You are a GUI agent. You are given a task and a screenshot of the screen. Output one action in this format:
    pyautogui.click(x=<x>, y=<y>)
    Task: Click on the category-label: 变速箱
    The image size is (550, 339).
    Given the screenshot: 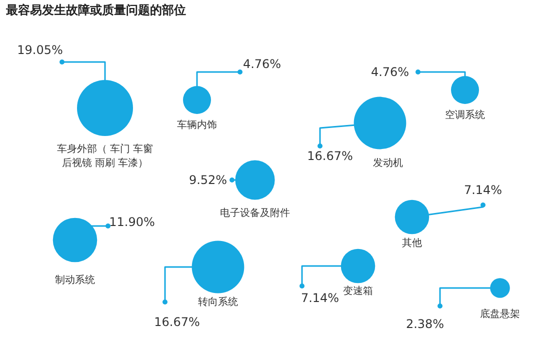 What is the action you would take?
    pyautogui.click(x=358, y=291)
    